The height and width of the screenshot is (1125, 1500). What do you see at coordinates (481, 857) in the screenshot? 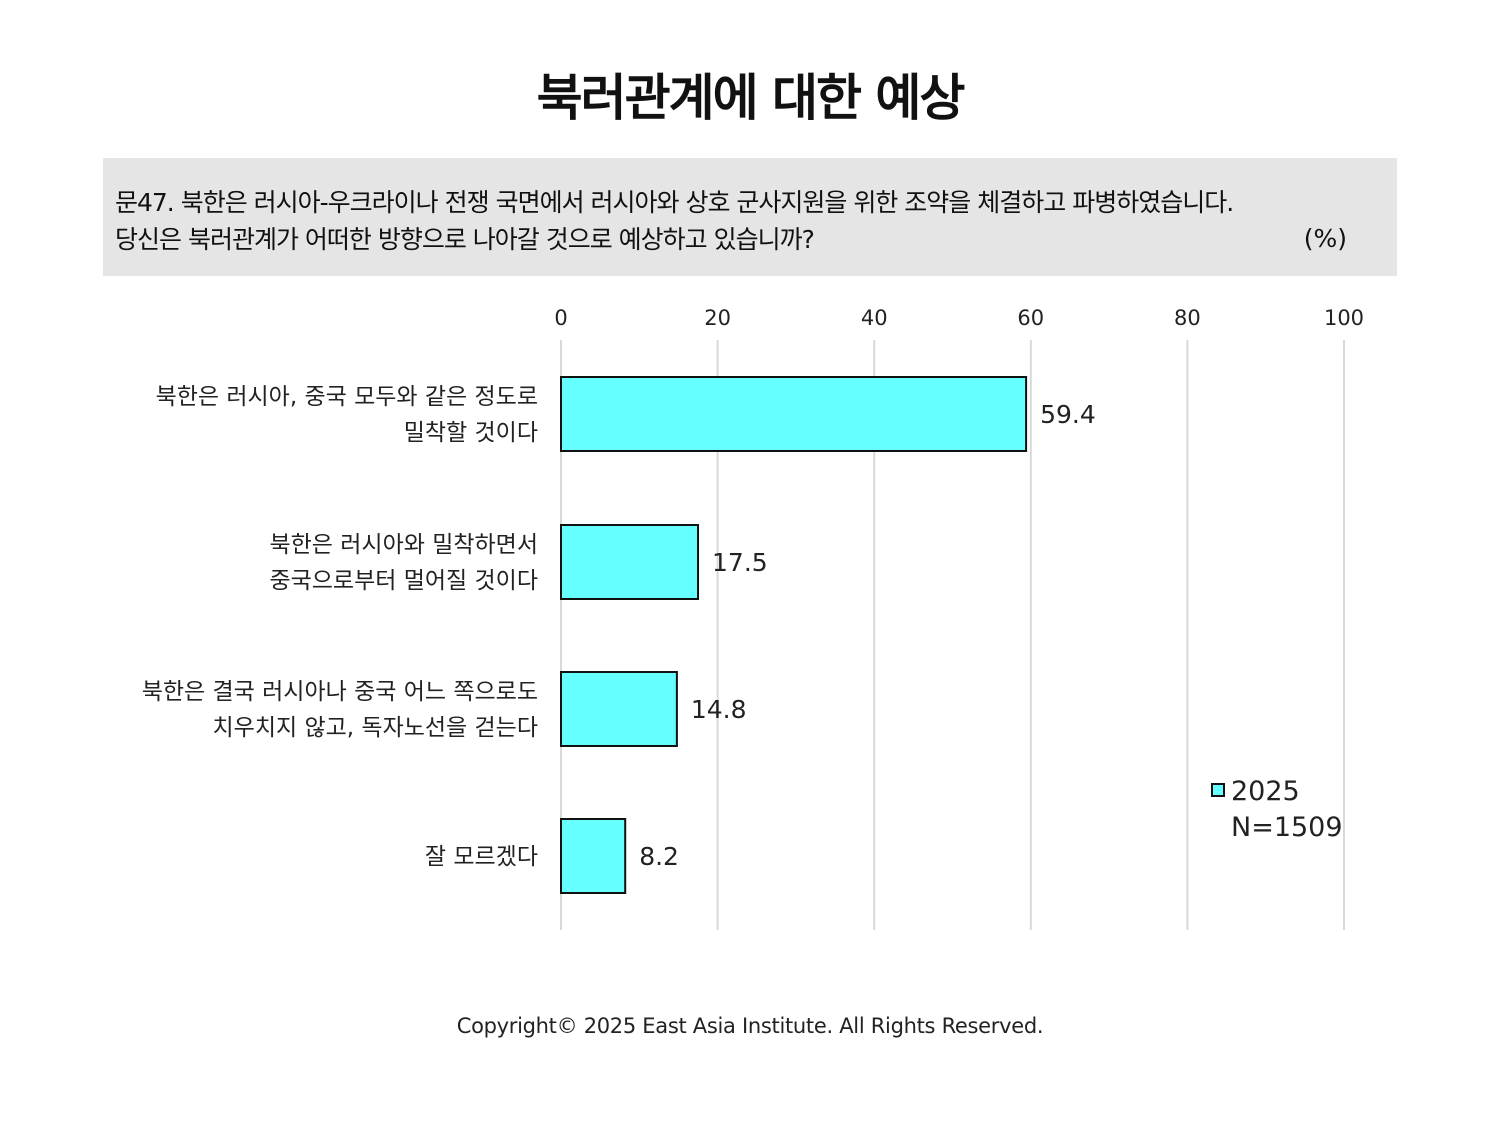
I see `category-label: 잘 모르겠다` at bounding box center [481, 857].